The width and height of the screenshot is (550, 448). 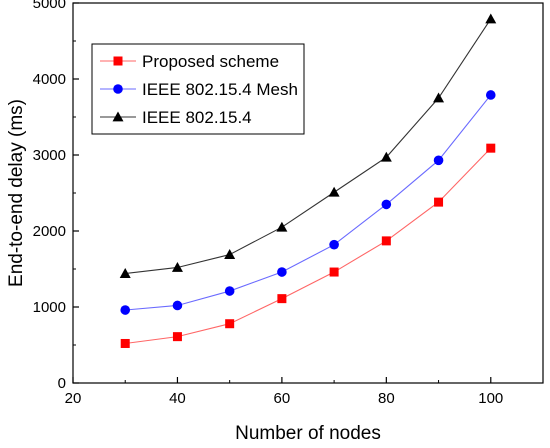 What do you see at coordinates (49, 6) in the screenshot?
I see `y-tick-label: 5000` at bounding box center [49, 6].